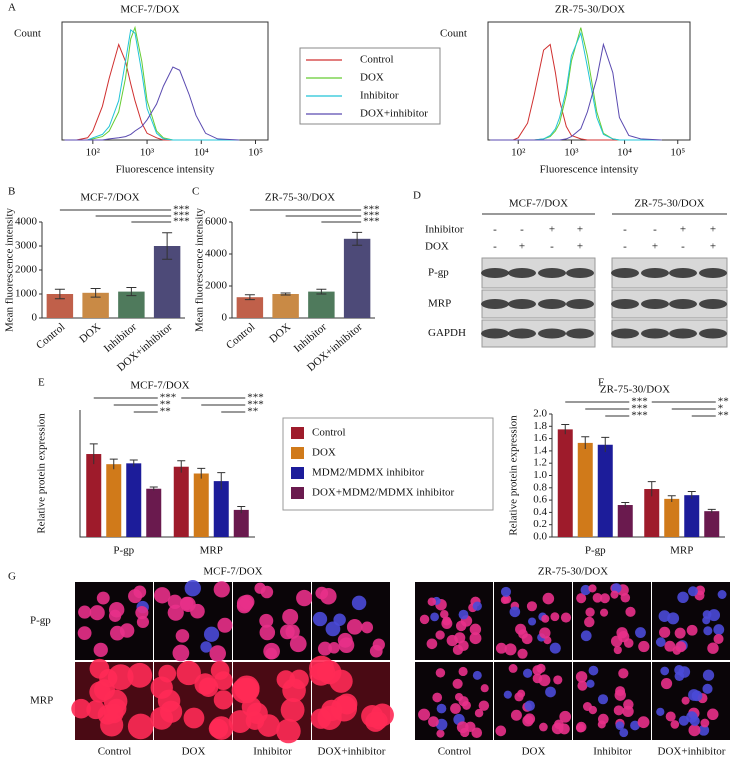 This screenshot has width=737, height=764. What do you see at coordinates (540, 487) in the screenshot?
I see `y-tick-label: 0.8` at bounding box center [540, 487].